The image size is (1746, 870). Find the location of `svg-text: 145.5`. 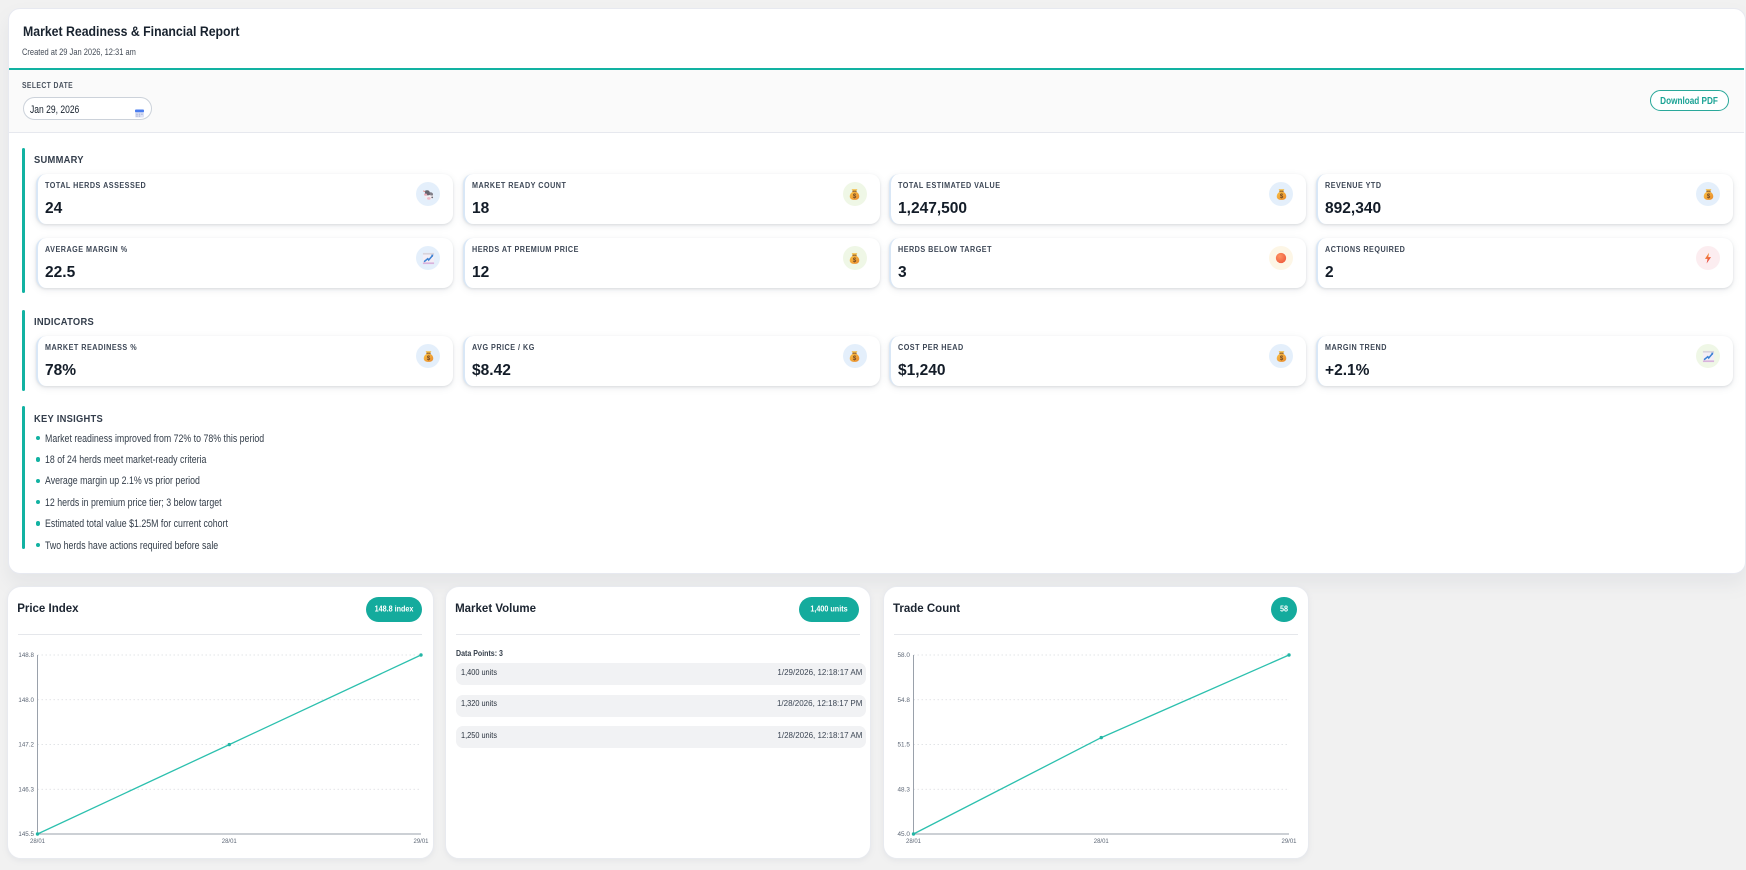

svg-text: 145.5 is located at coordinates (26, 834).